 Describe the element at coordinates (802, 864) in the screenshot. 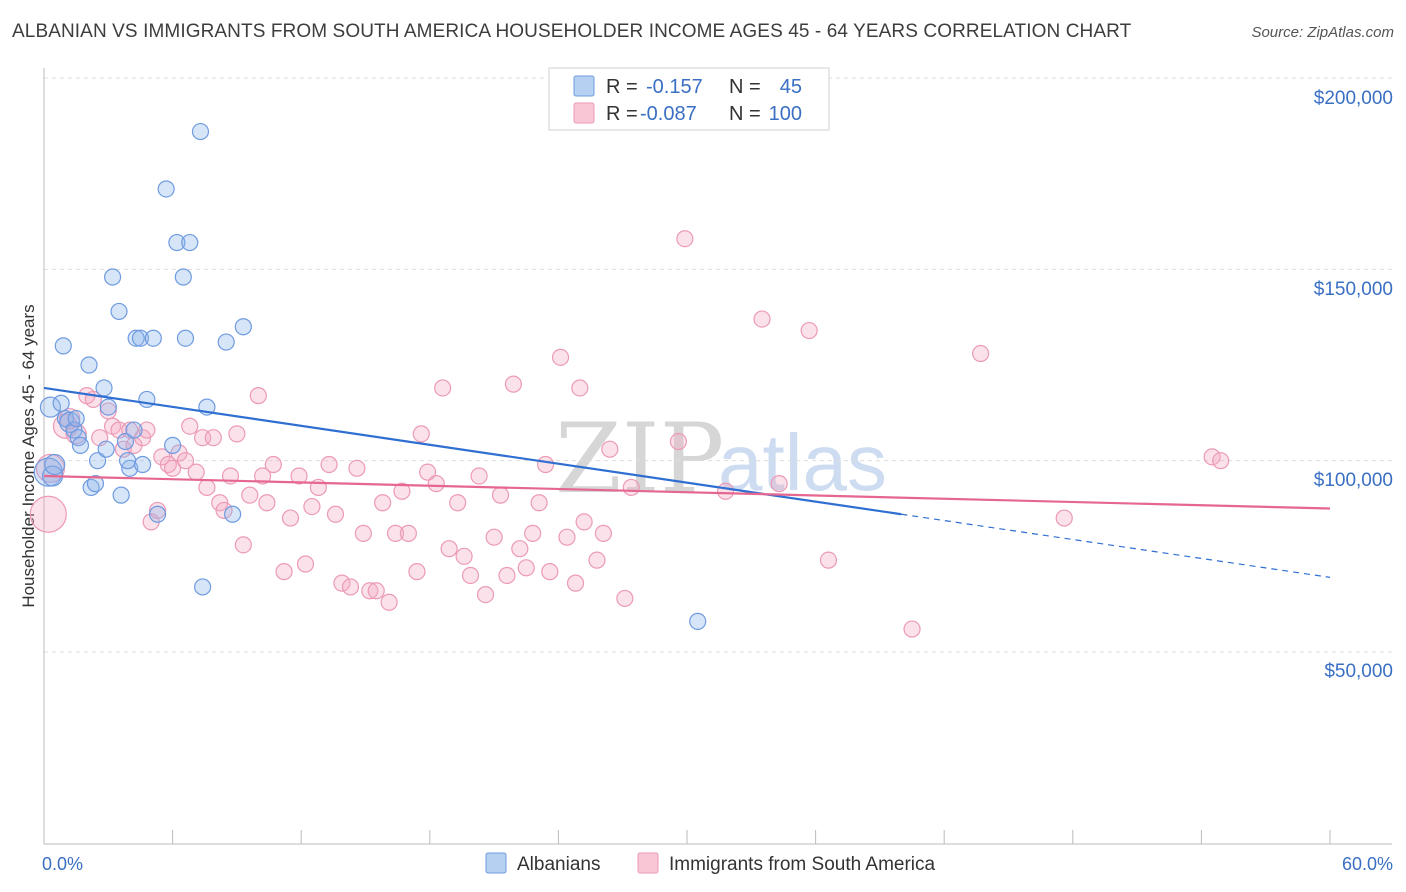

I see `bottom-legend-label-south-america: Immigrants from South America` at that location.